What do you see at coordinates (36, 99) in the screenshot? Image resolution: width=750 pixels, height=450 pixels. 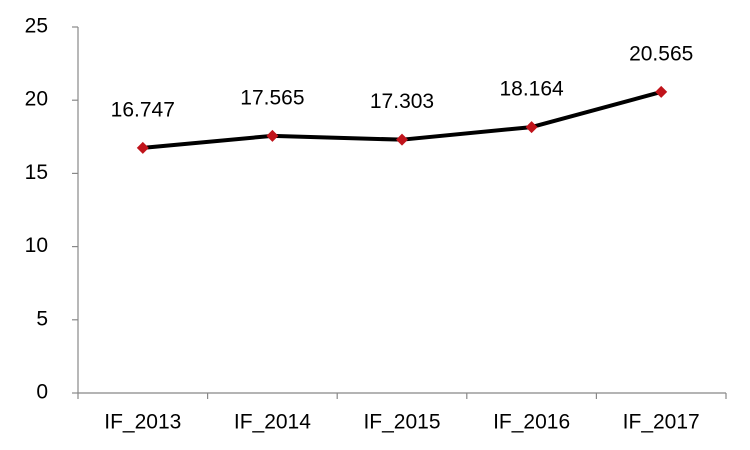 I see `y-tick-label: 20` at bounding box center [36, 99].